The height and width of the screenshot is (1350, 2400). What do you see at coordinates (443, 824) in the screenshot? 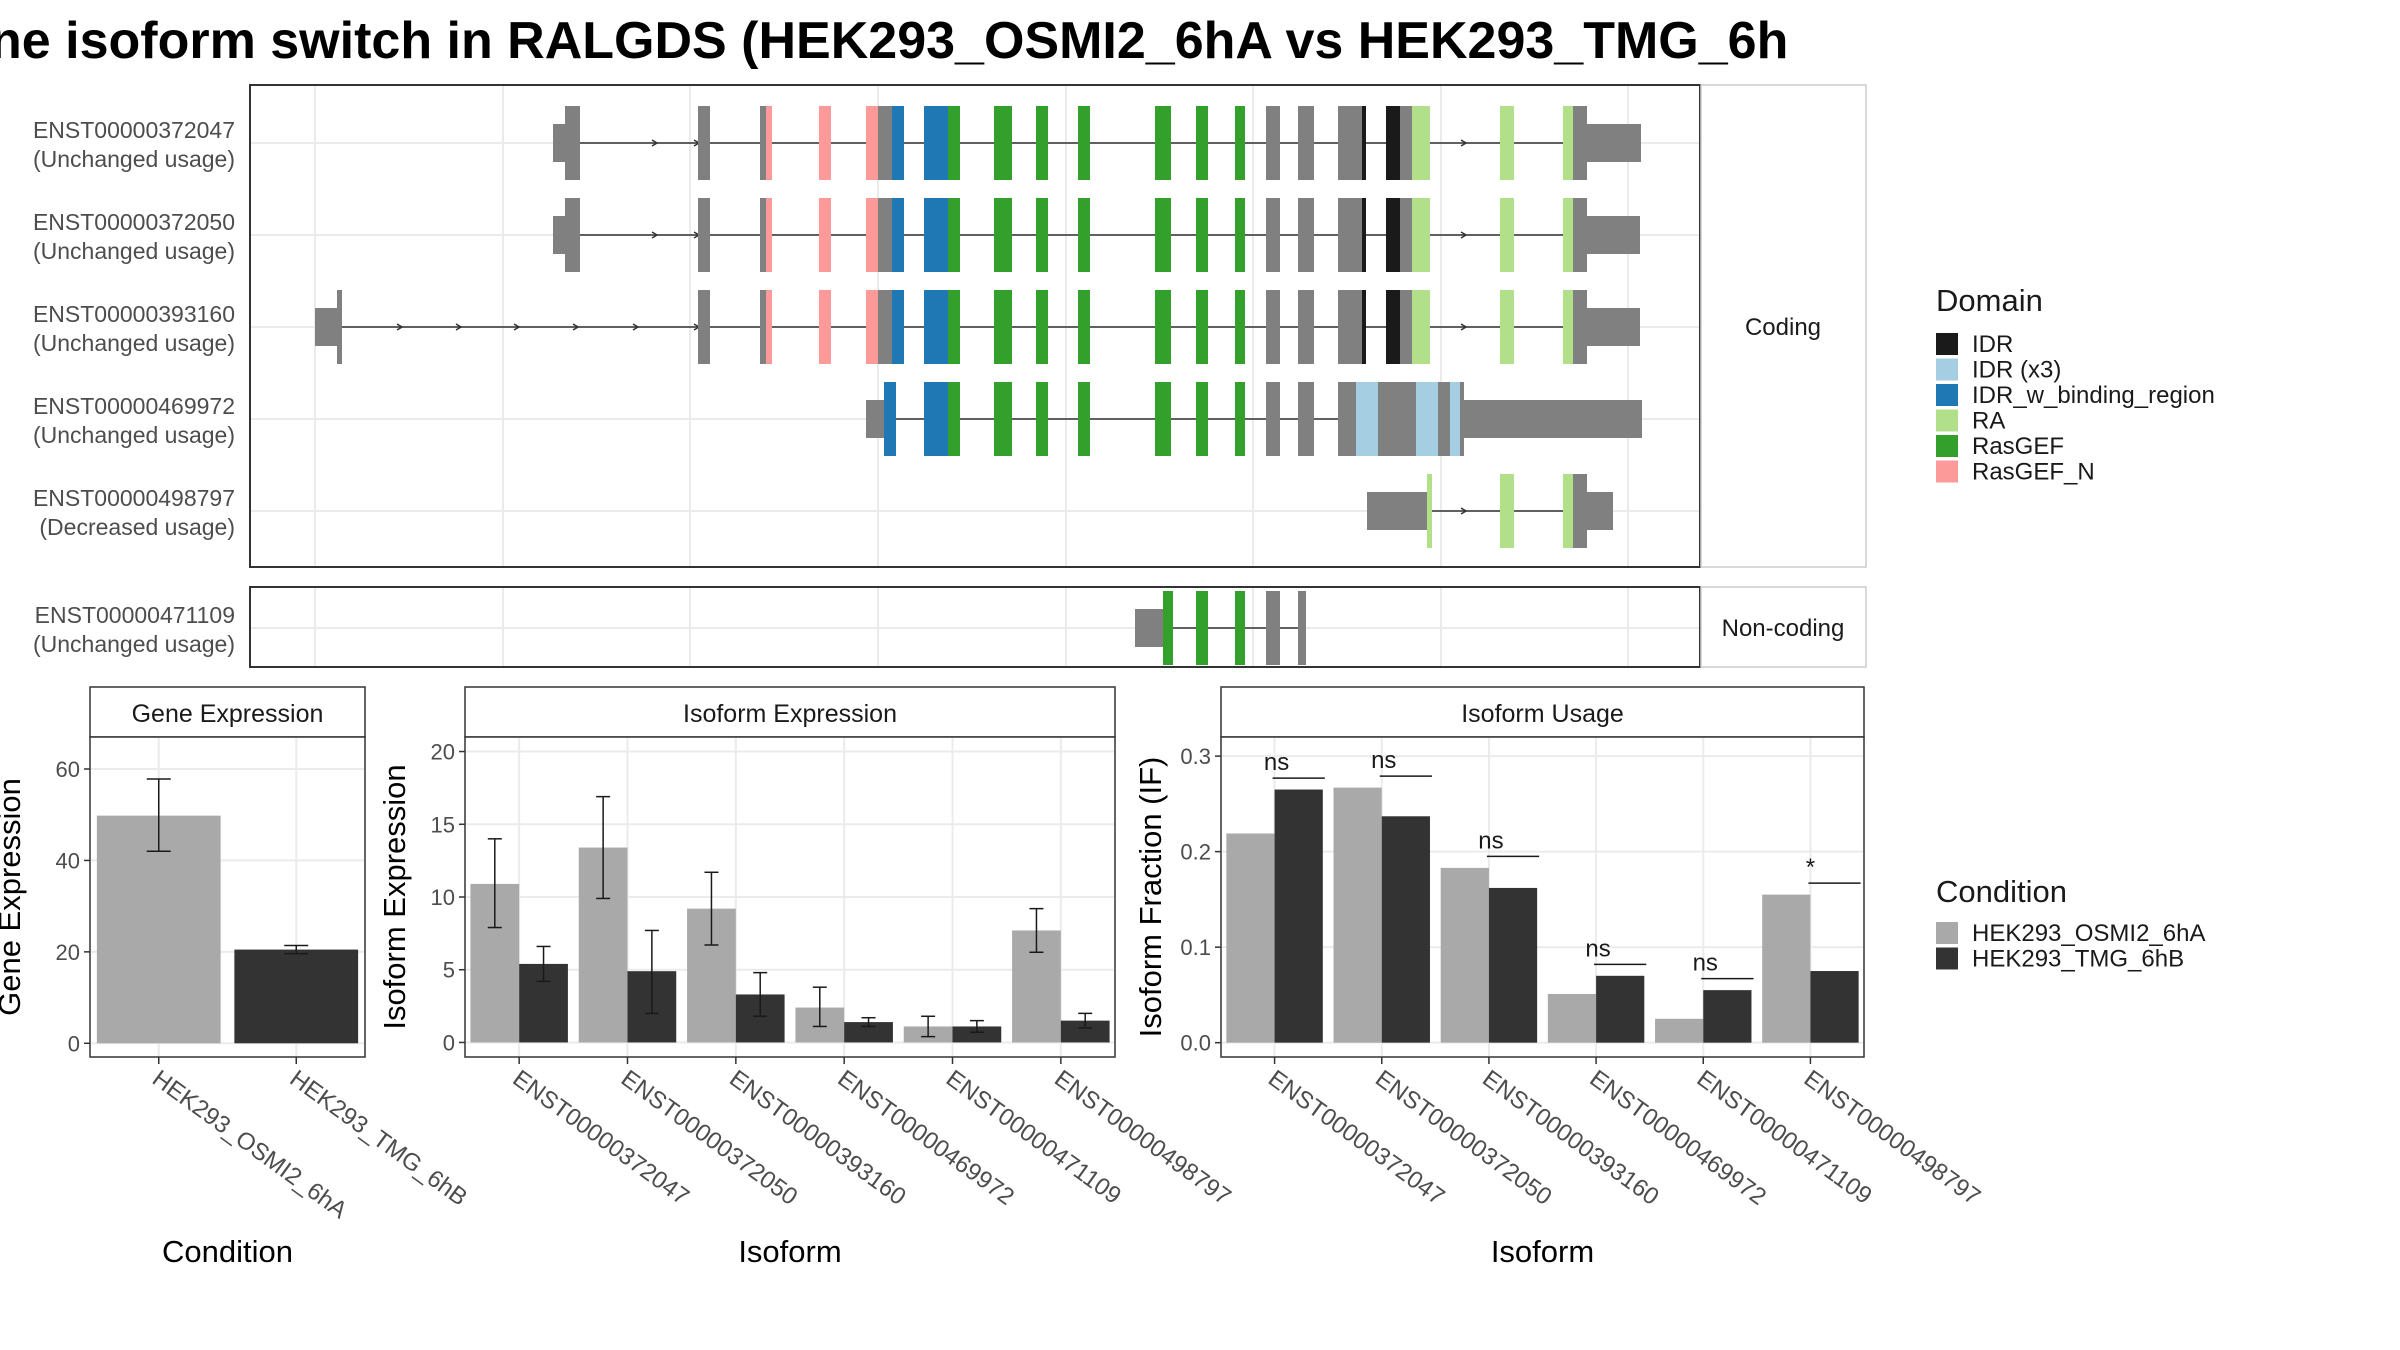
I see `y-tick-label: 15` at bounding box center [443, 824].